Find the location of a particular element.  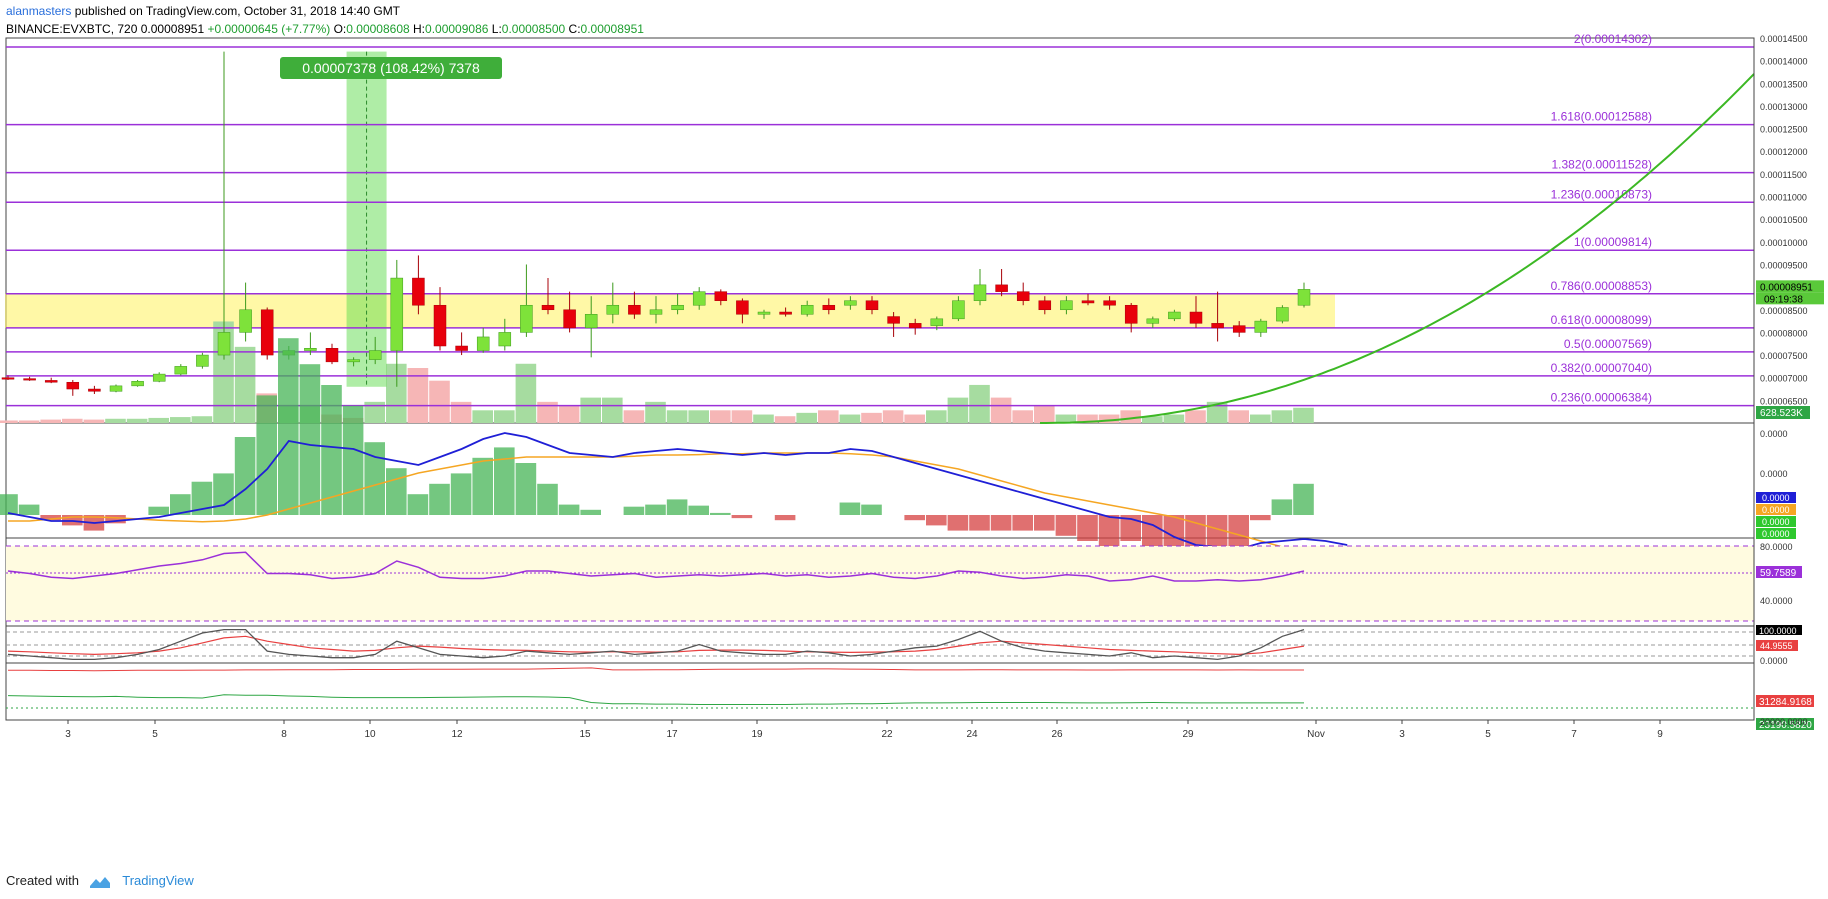

fib-level-label: 0.382(0.00007040) is located at coordinates (1601, 368).